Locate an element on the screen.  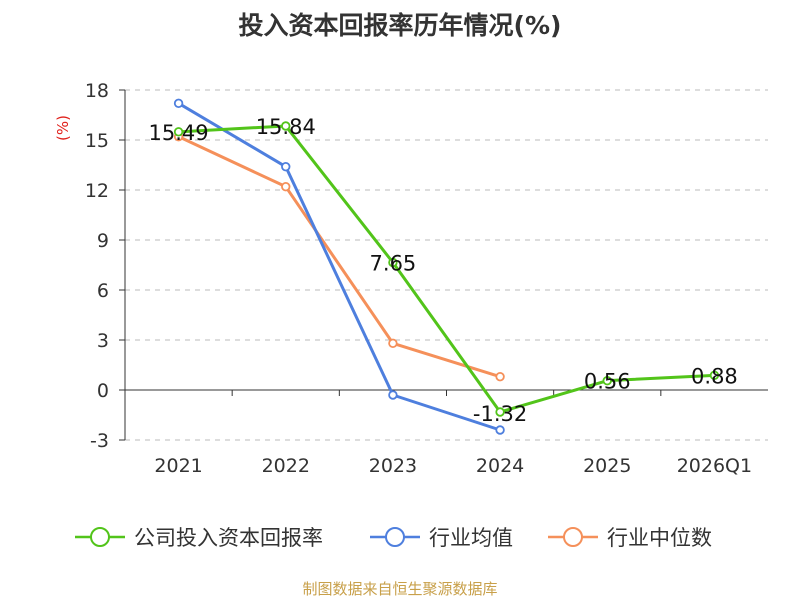
legend-item-industry_median: 行业中位数 is located at coordinates (630, 538).